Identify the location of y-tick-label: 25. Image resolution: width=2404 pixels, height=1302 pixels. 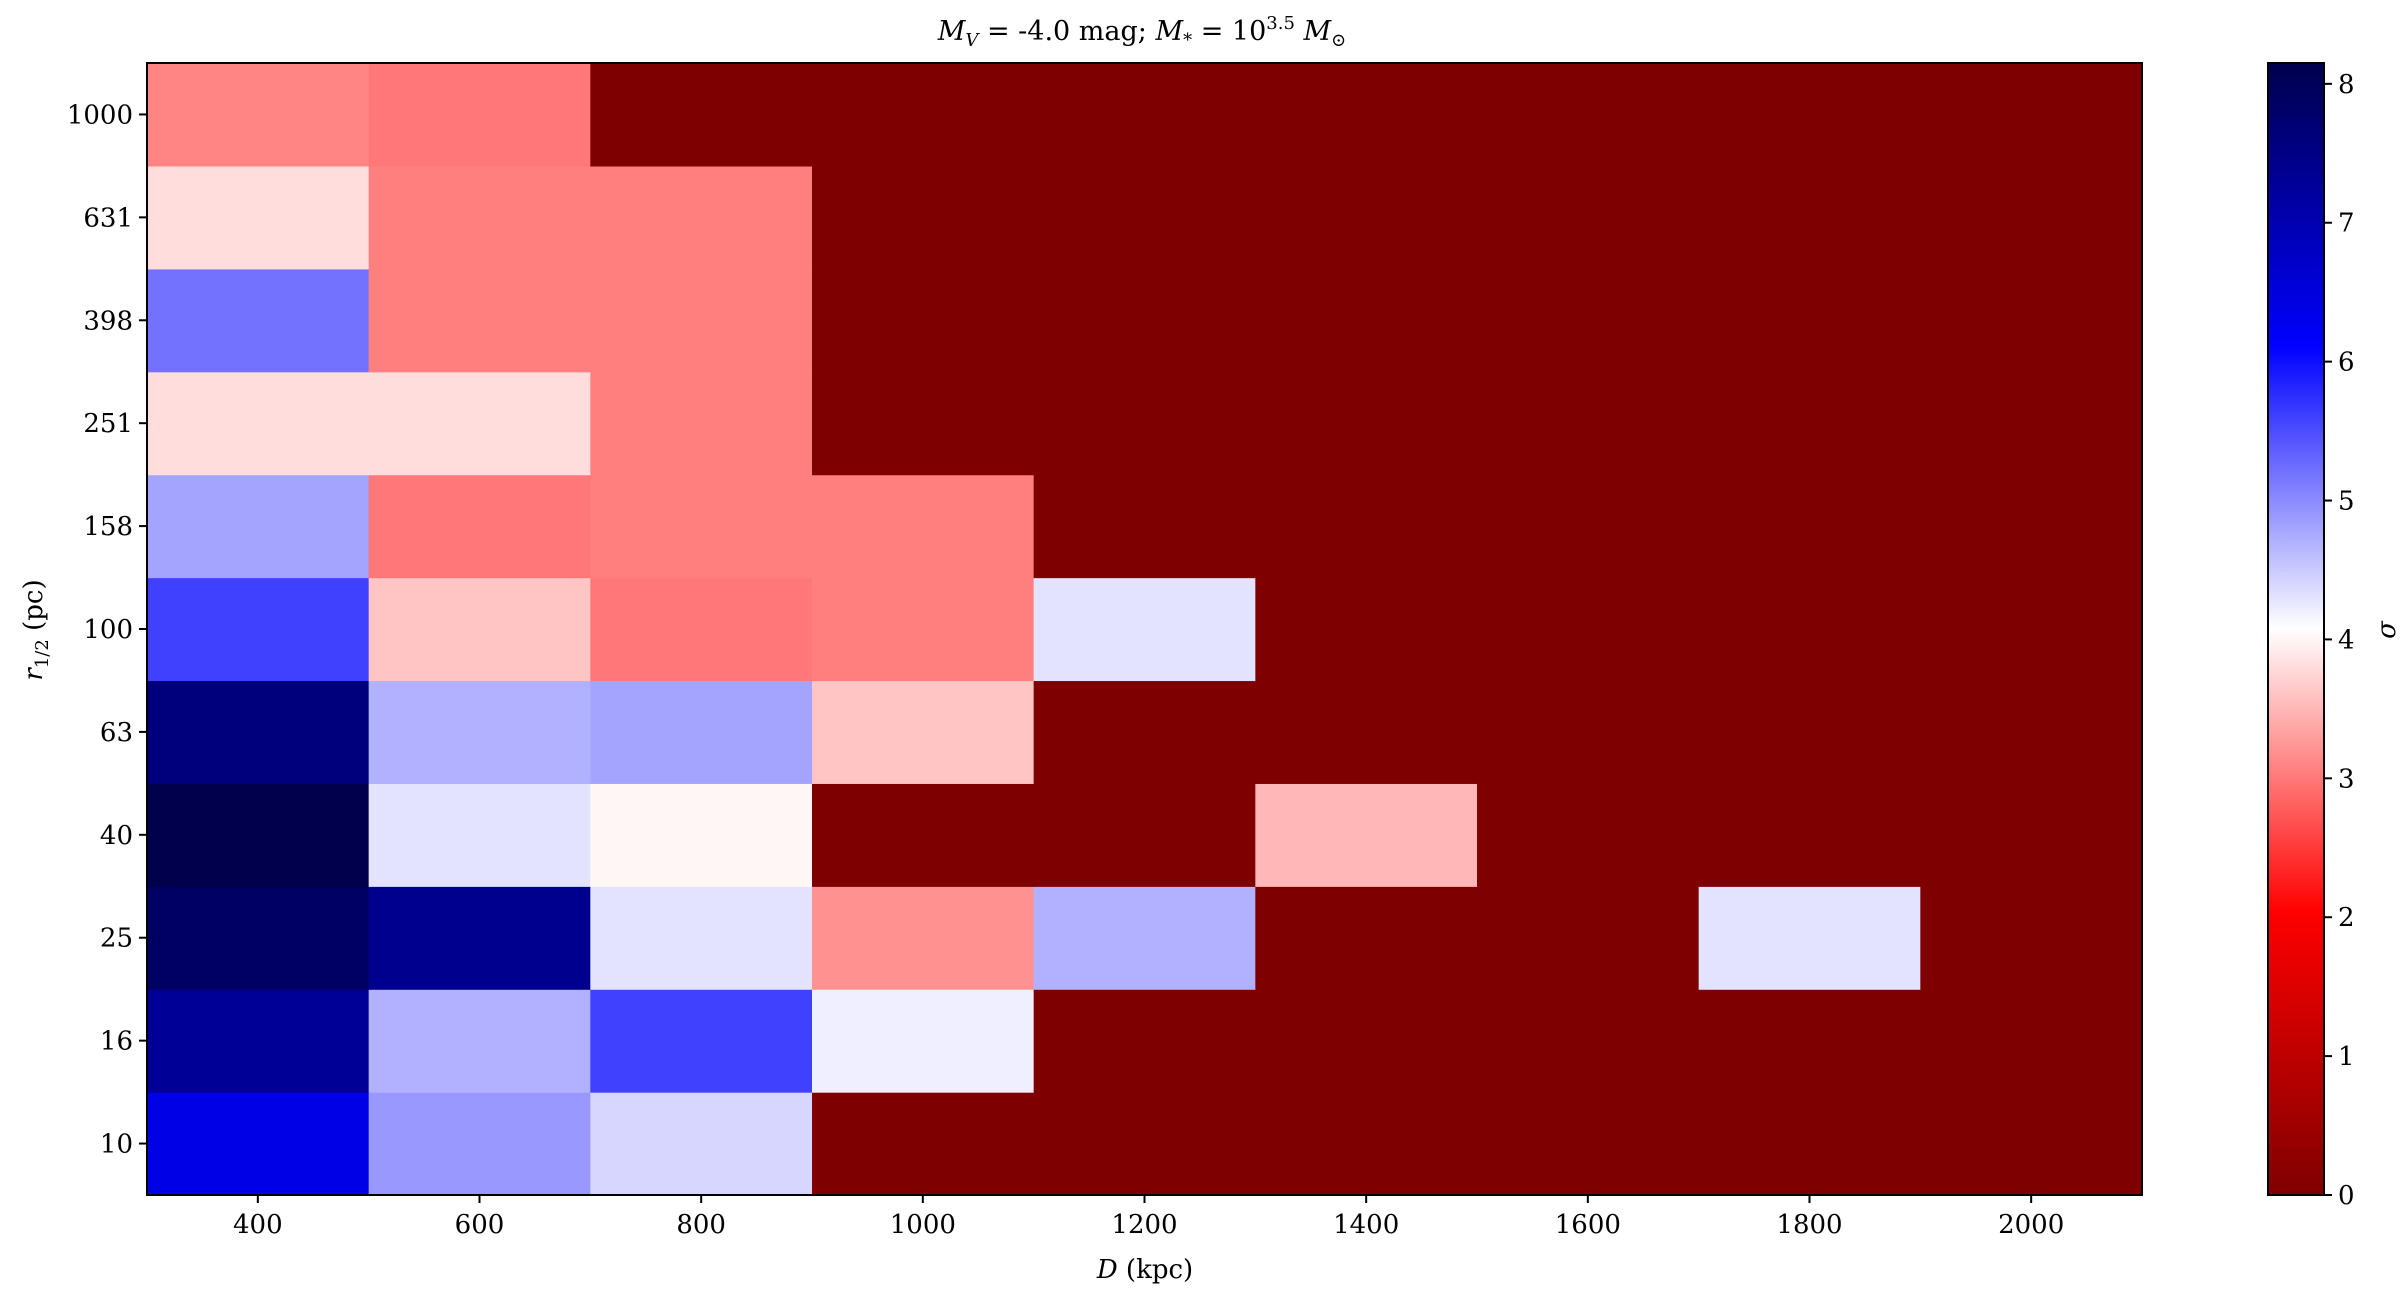
(116, 939).